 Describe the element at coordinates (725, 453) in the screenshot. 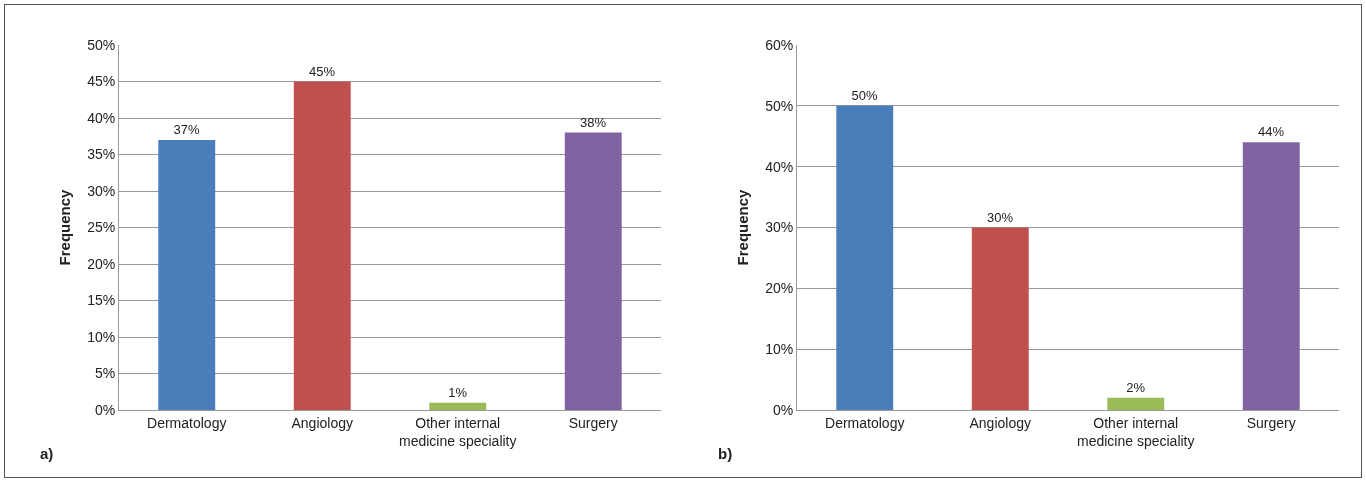

I see `text: b)` at that location.